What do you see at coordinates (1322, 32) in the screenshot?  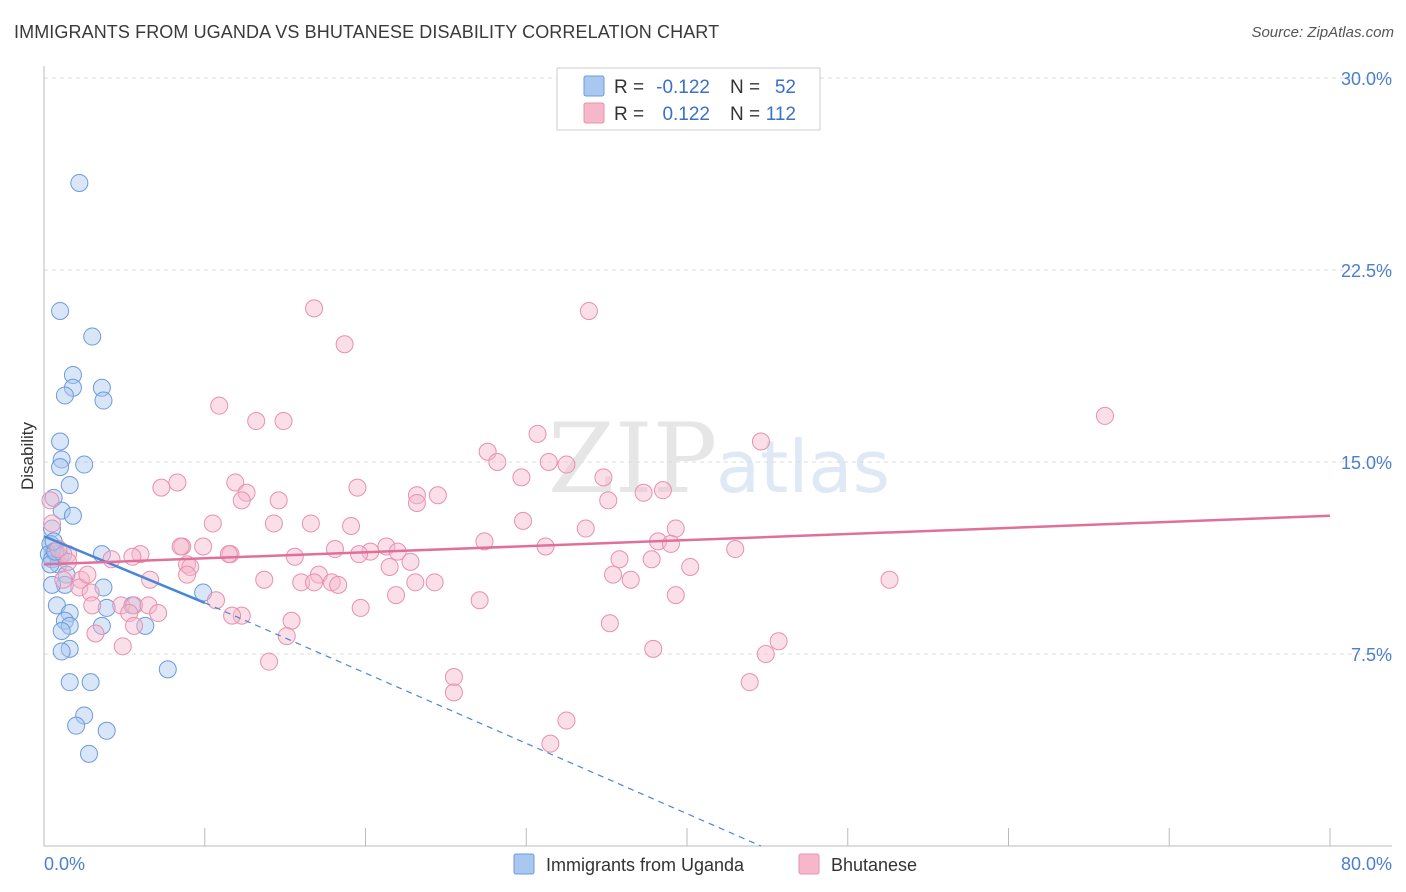 I see `source-label: Source: ZipAtlas.com` at bounding box center [1322, 32].